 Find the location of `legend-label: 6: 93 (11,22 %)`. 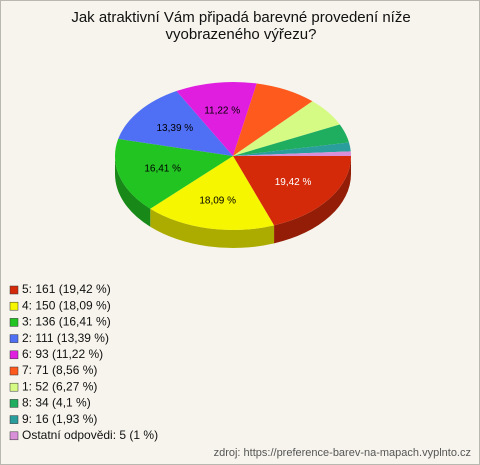

legend-label: 6: 93 (11,22 %) is located at coordinates (62, 354).